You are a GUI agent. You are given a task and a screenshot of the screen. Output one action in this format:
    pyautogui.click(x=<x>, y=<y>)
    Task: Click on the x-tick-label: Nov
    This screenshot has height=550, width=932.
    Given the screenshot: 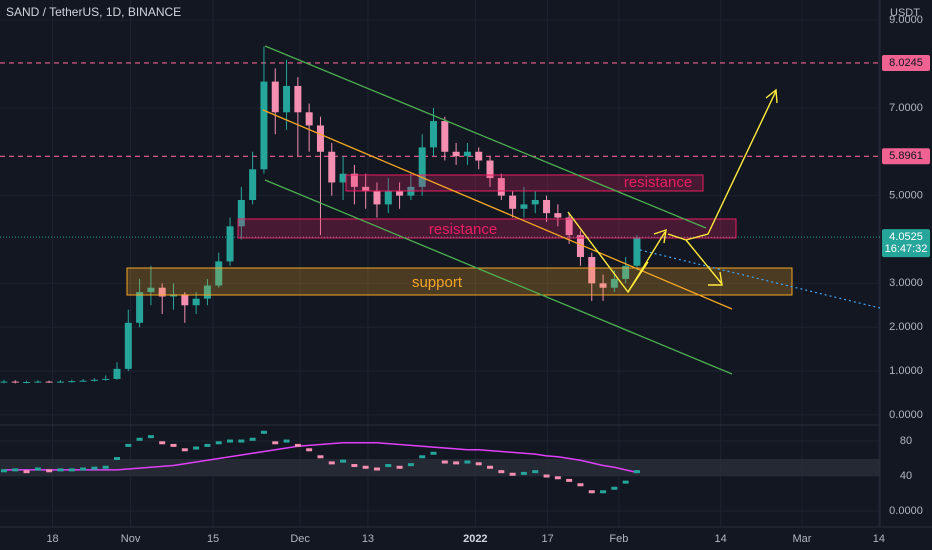 What is the action you would take?
    pyautogui.click(x=131, y=539)
    